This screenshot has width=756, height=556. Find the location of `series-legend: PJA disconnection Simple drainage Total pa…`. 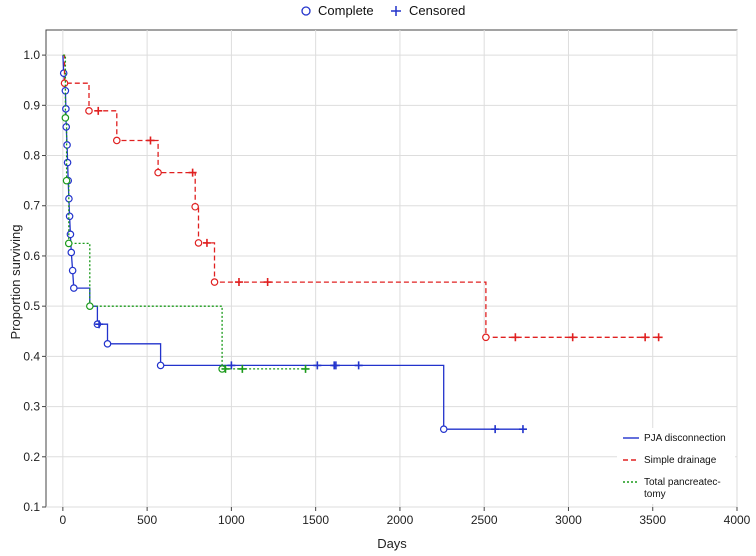

series-legend: PJA disconnection Simple drainage Total pa… is located at coordinates (676, 466).